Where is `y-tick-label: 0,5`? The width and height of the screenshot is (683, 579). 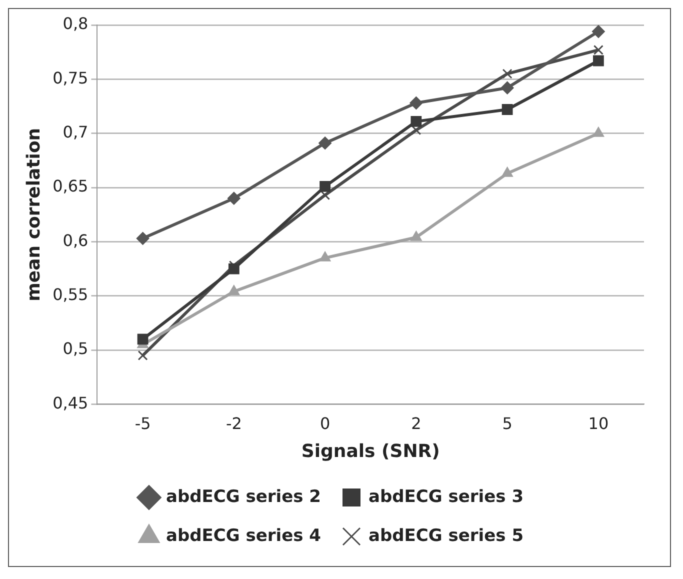 y-tick-label: 0,5 is located at coordinates (75, 348).